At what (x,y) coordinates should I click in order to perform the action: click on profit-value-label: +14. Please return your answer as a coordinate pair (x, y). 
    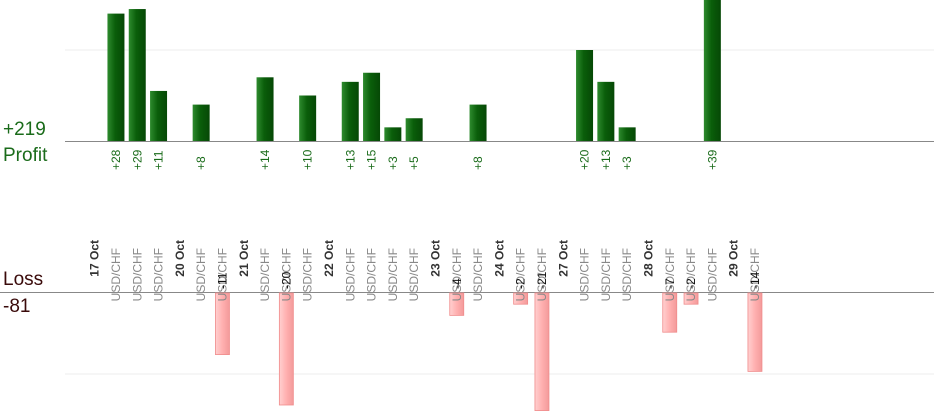
    Looking at the image, I should click on (265, 159).